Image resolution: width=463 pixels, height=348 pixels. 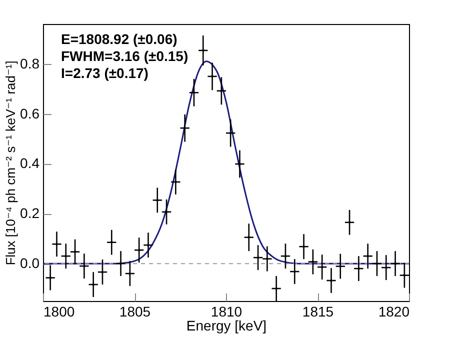 What do you see at coordinates (30, 263) in the screenshot?
I see `y-tick-label: 0.0` at bounding box center [30, 263].